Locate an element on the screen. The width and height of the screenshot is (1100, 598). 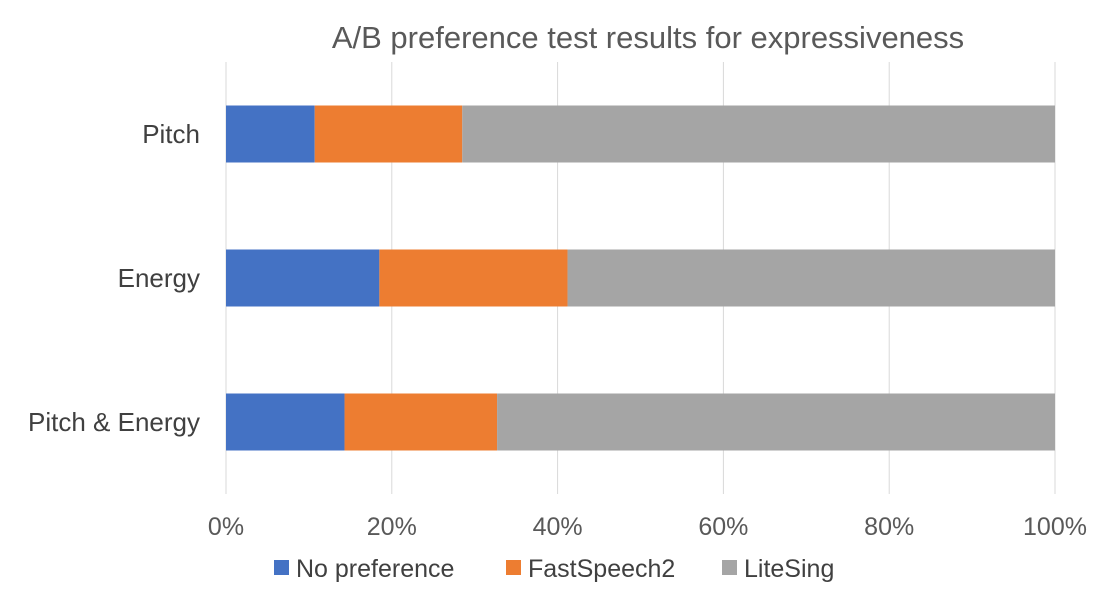
category-label-pitch-energy: Pitch & Energy is located at coordinates (114, 422).